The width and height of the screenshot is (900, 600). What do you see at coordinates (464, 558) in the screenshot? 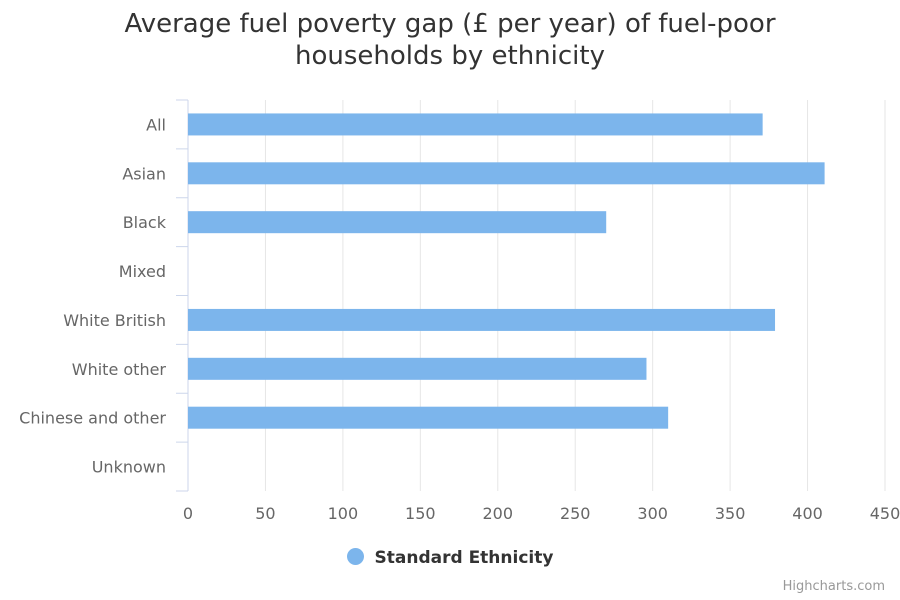
I see `legend-series-name: Standard Ethnicity` at bounding box center [464, 558].